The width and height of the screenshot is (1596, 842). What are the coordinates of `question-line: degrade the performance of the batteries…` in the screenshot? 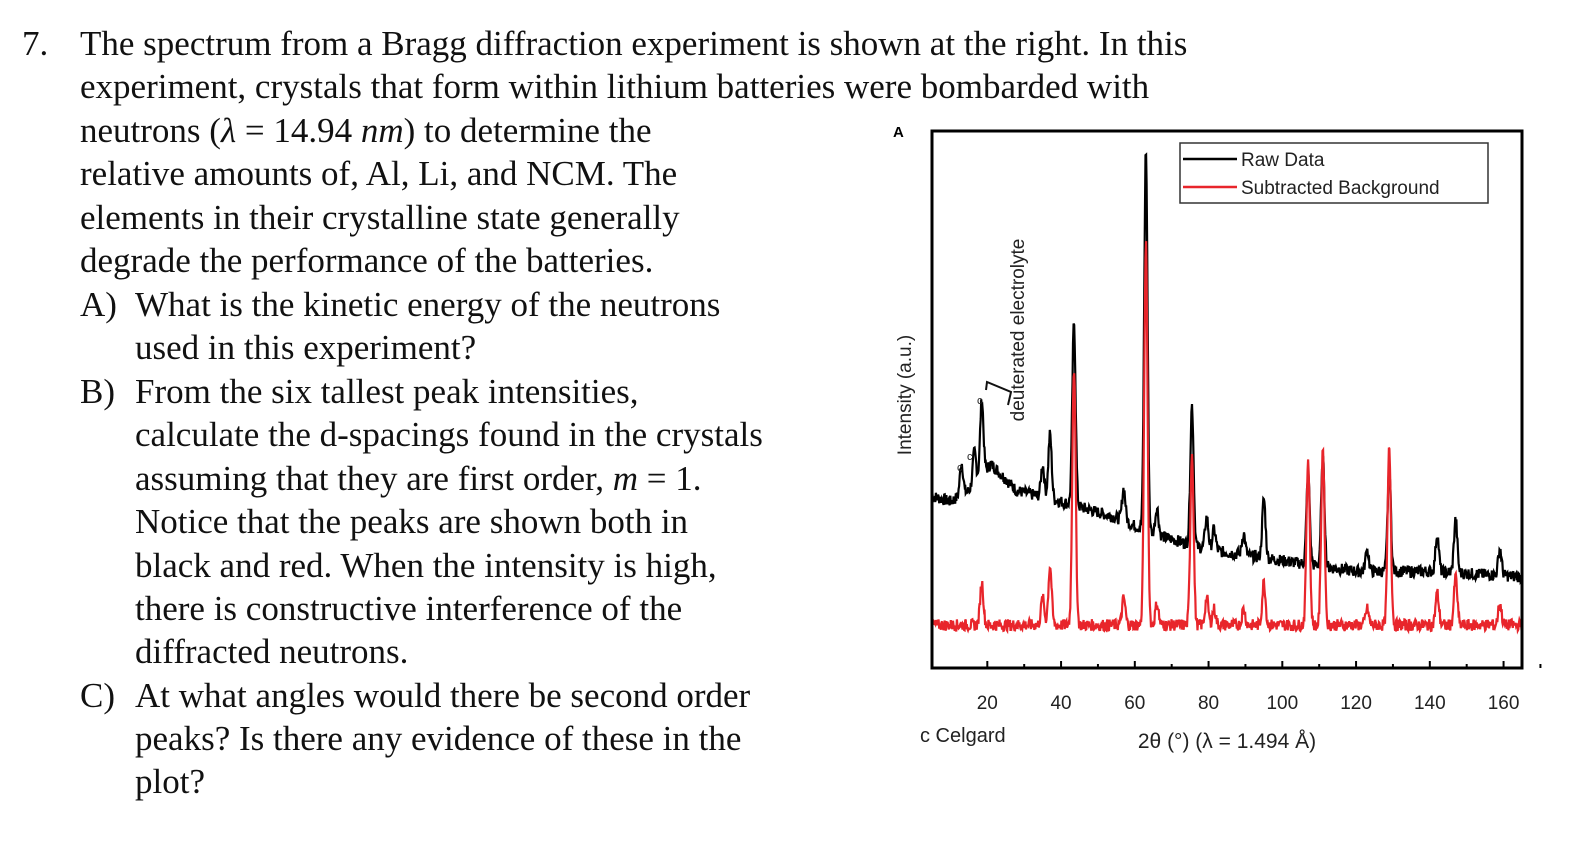 It's located at (367, 260).